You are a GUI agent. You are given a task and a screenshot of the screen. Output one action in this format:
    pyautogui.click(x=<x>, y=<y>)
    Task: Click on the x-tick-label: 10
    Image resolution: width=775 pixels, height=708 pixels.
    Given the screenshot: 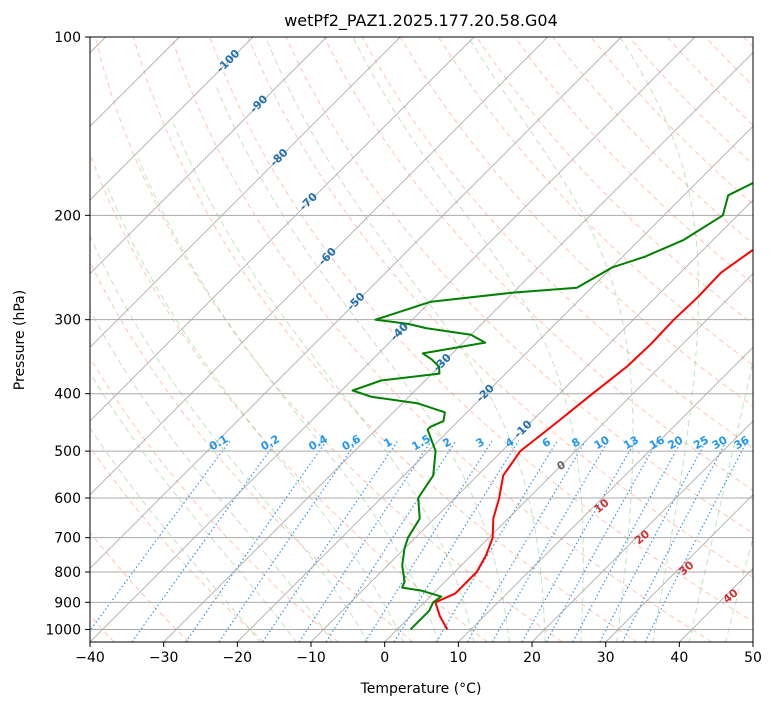 What is the action you would take?
    pyautogui.click(x=458, y=658)
    